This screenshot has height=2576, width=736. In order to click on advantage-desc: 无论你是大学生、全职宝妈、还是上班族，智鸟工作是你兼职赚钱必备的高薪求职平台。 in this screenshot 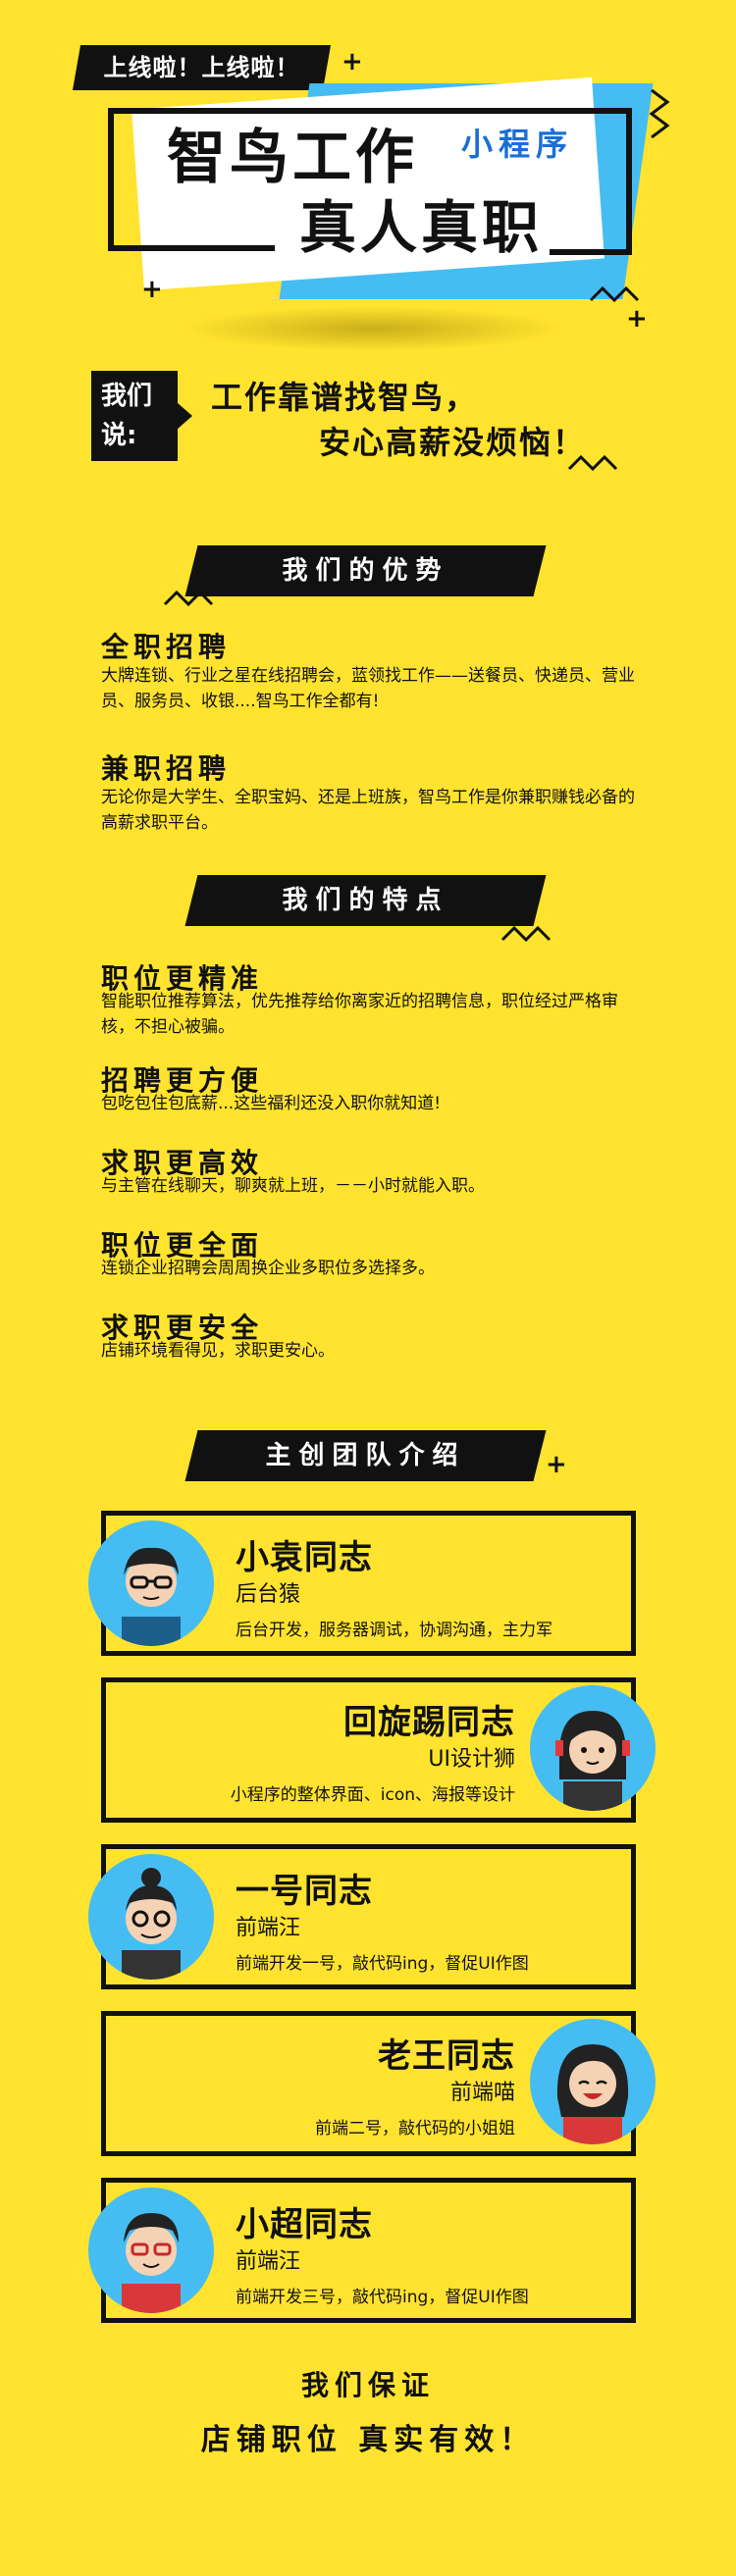, I will do `click(368, 810)`.